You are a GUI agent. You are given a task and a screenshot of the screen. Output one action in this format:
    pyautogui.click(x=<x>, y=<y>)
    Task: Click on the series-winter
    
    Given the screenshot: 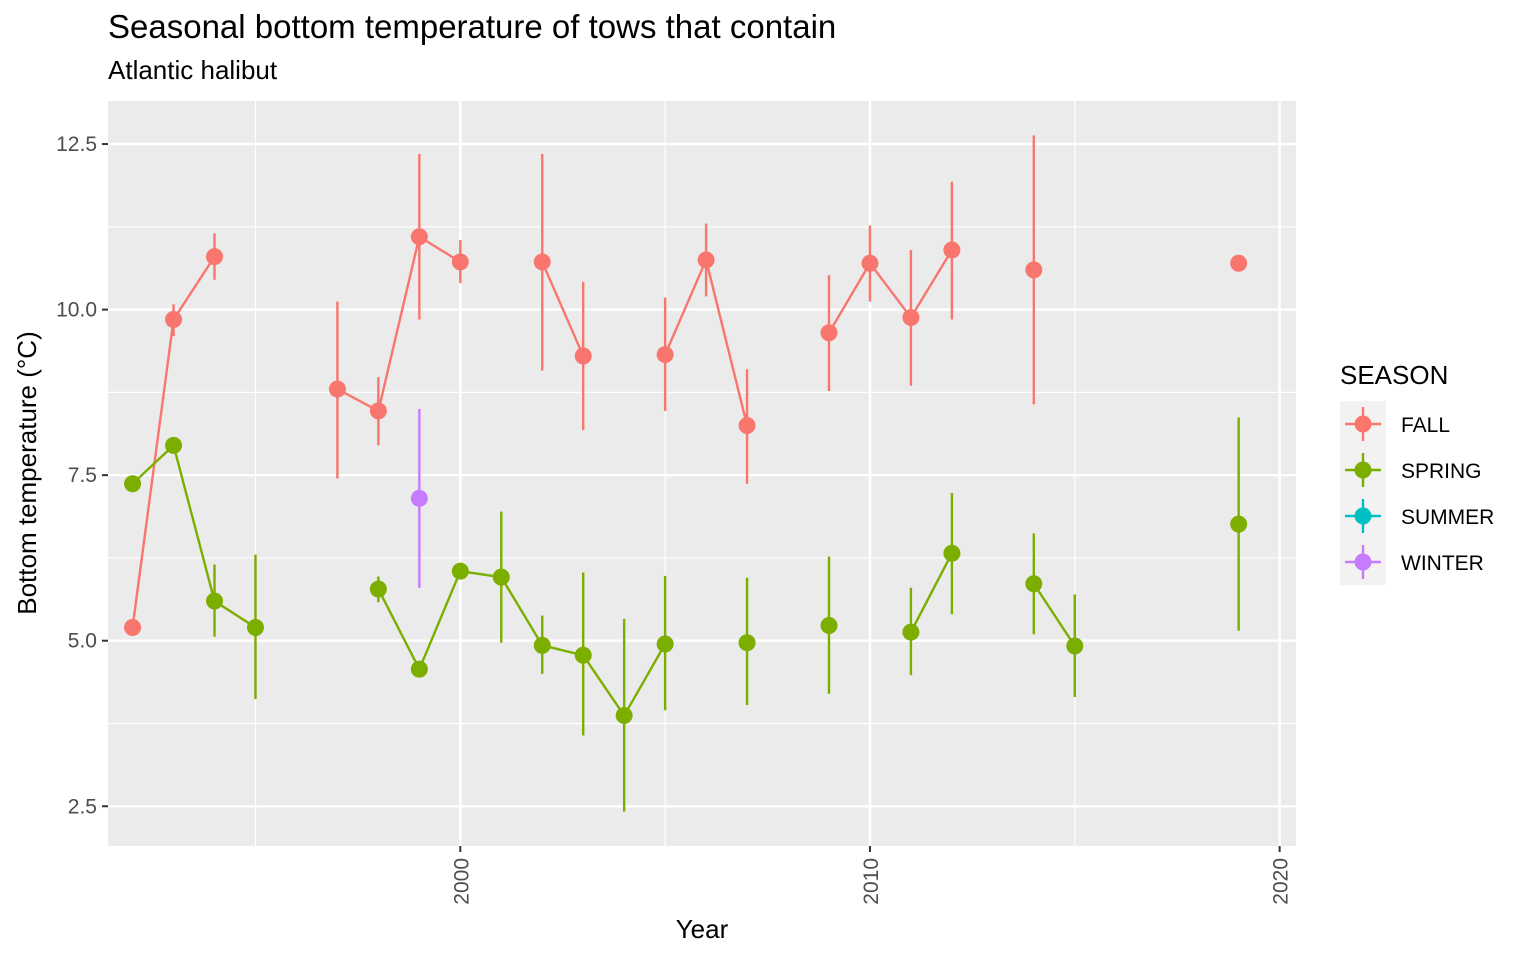 What is the action you would take?
    pyautogui.click(x=419, y=498)
    